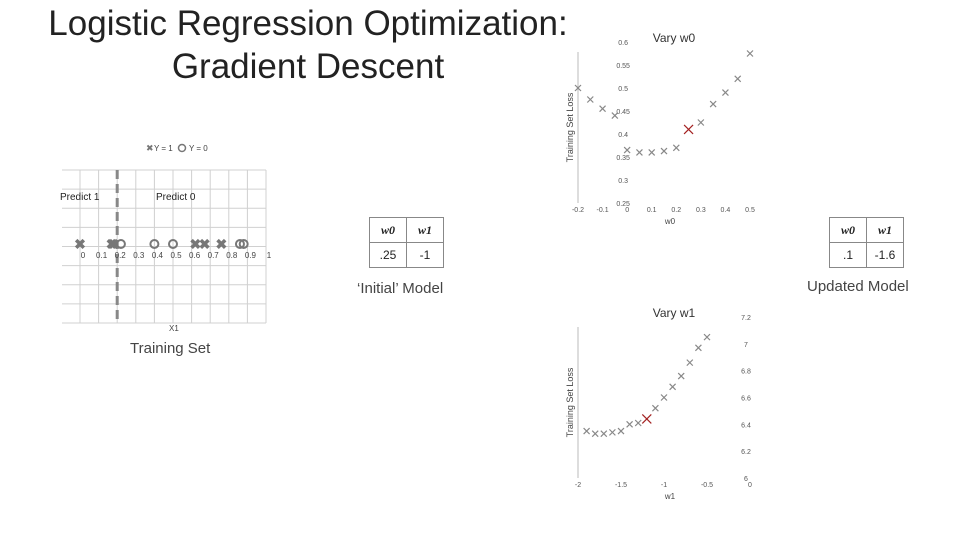  I want to click on vary-w0-x-tick: 0.1, so click(652, 210).